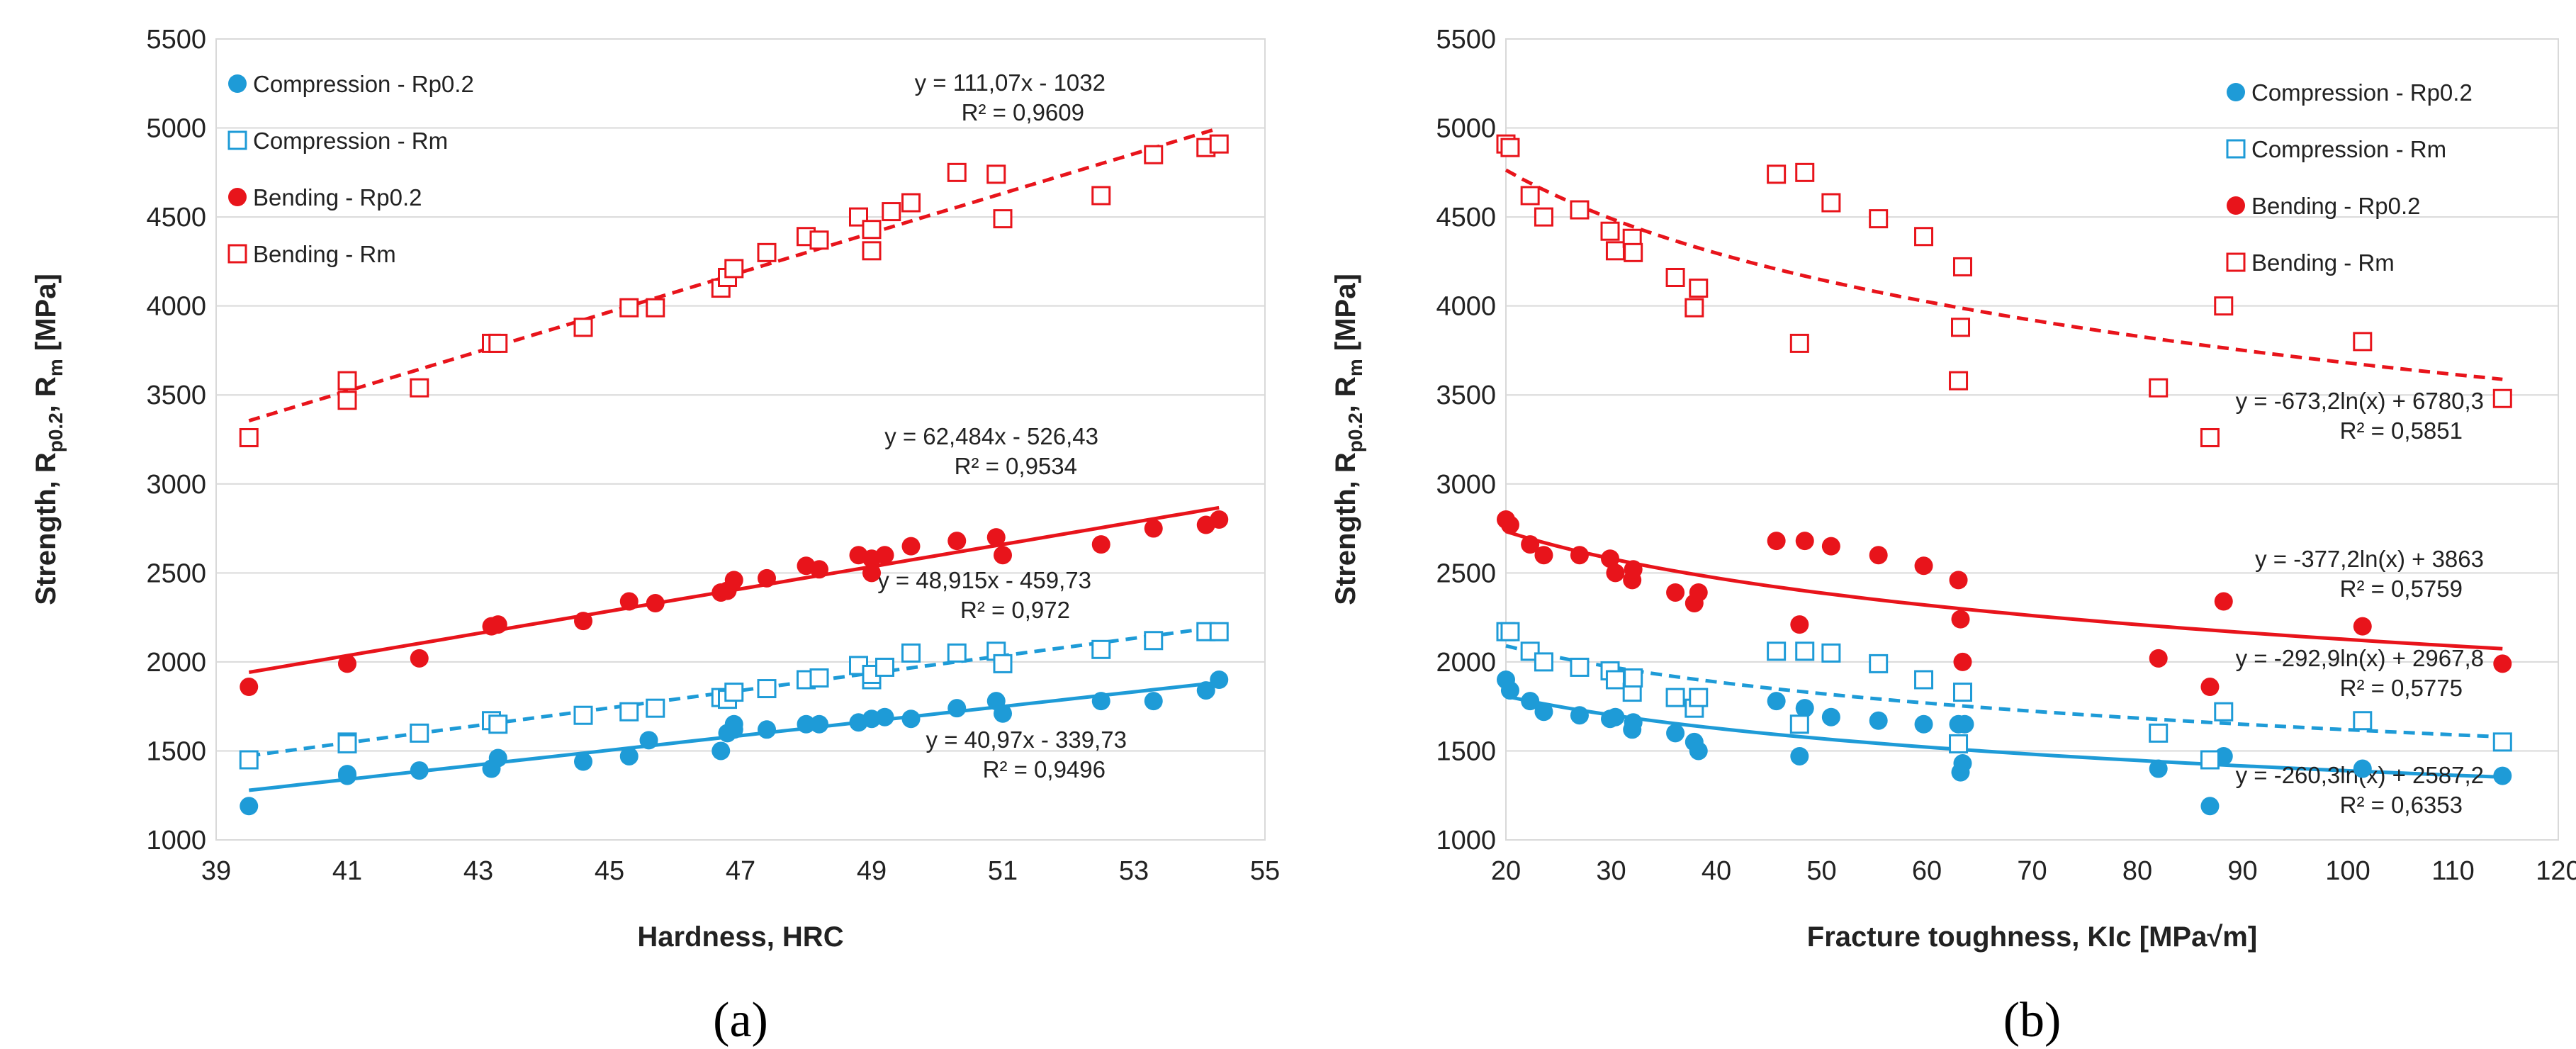  Describe the element at coordinates (478, 871) in the screenshot. I see `x-tick-label: 43` at that location.